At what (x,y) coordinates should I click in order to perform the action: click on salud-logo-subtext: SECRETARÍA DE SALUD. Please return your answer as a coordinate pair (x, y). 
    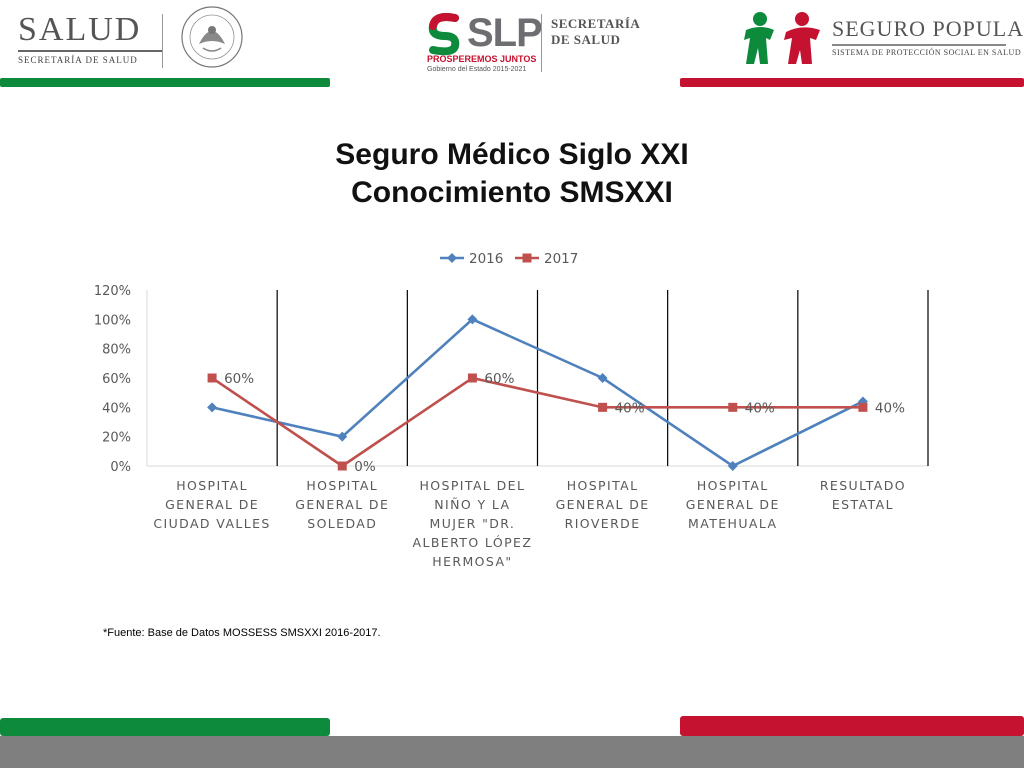
    Looking at the image, I should click on (78, 60).